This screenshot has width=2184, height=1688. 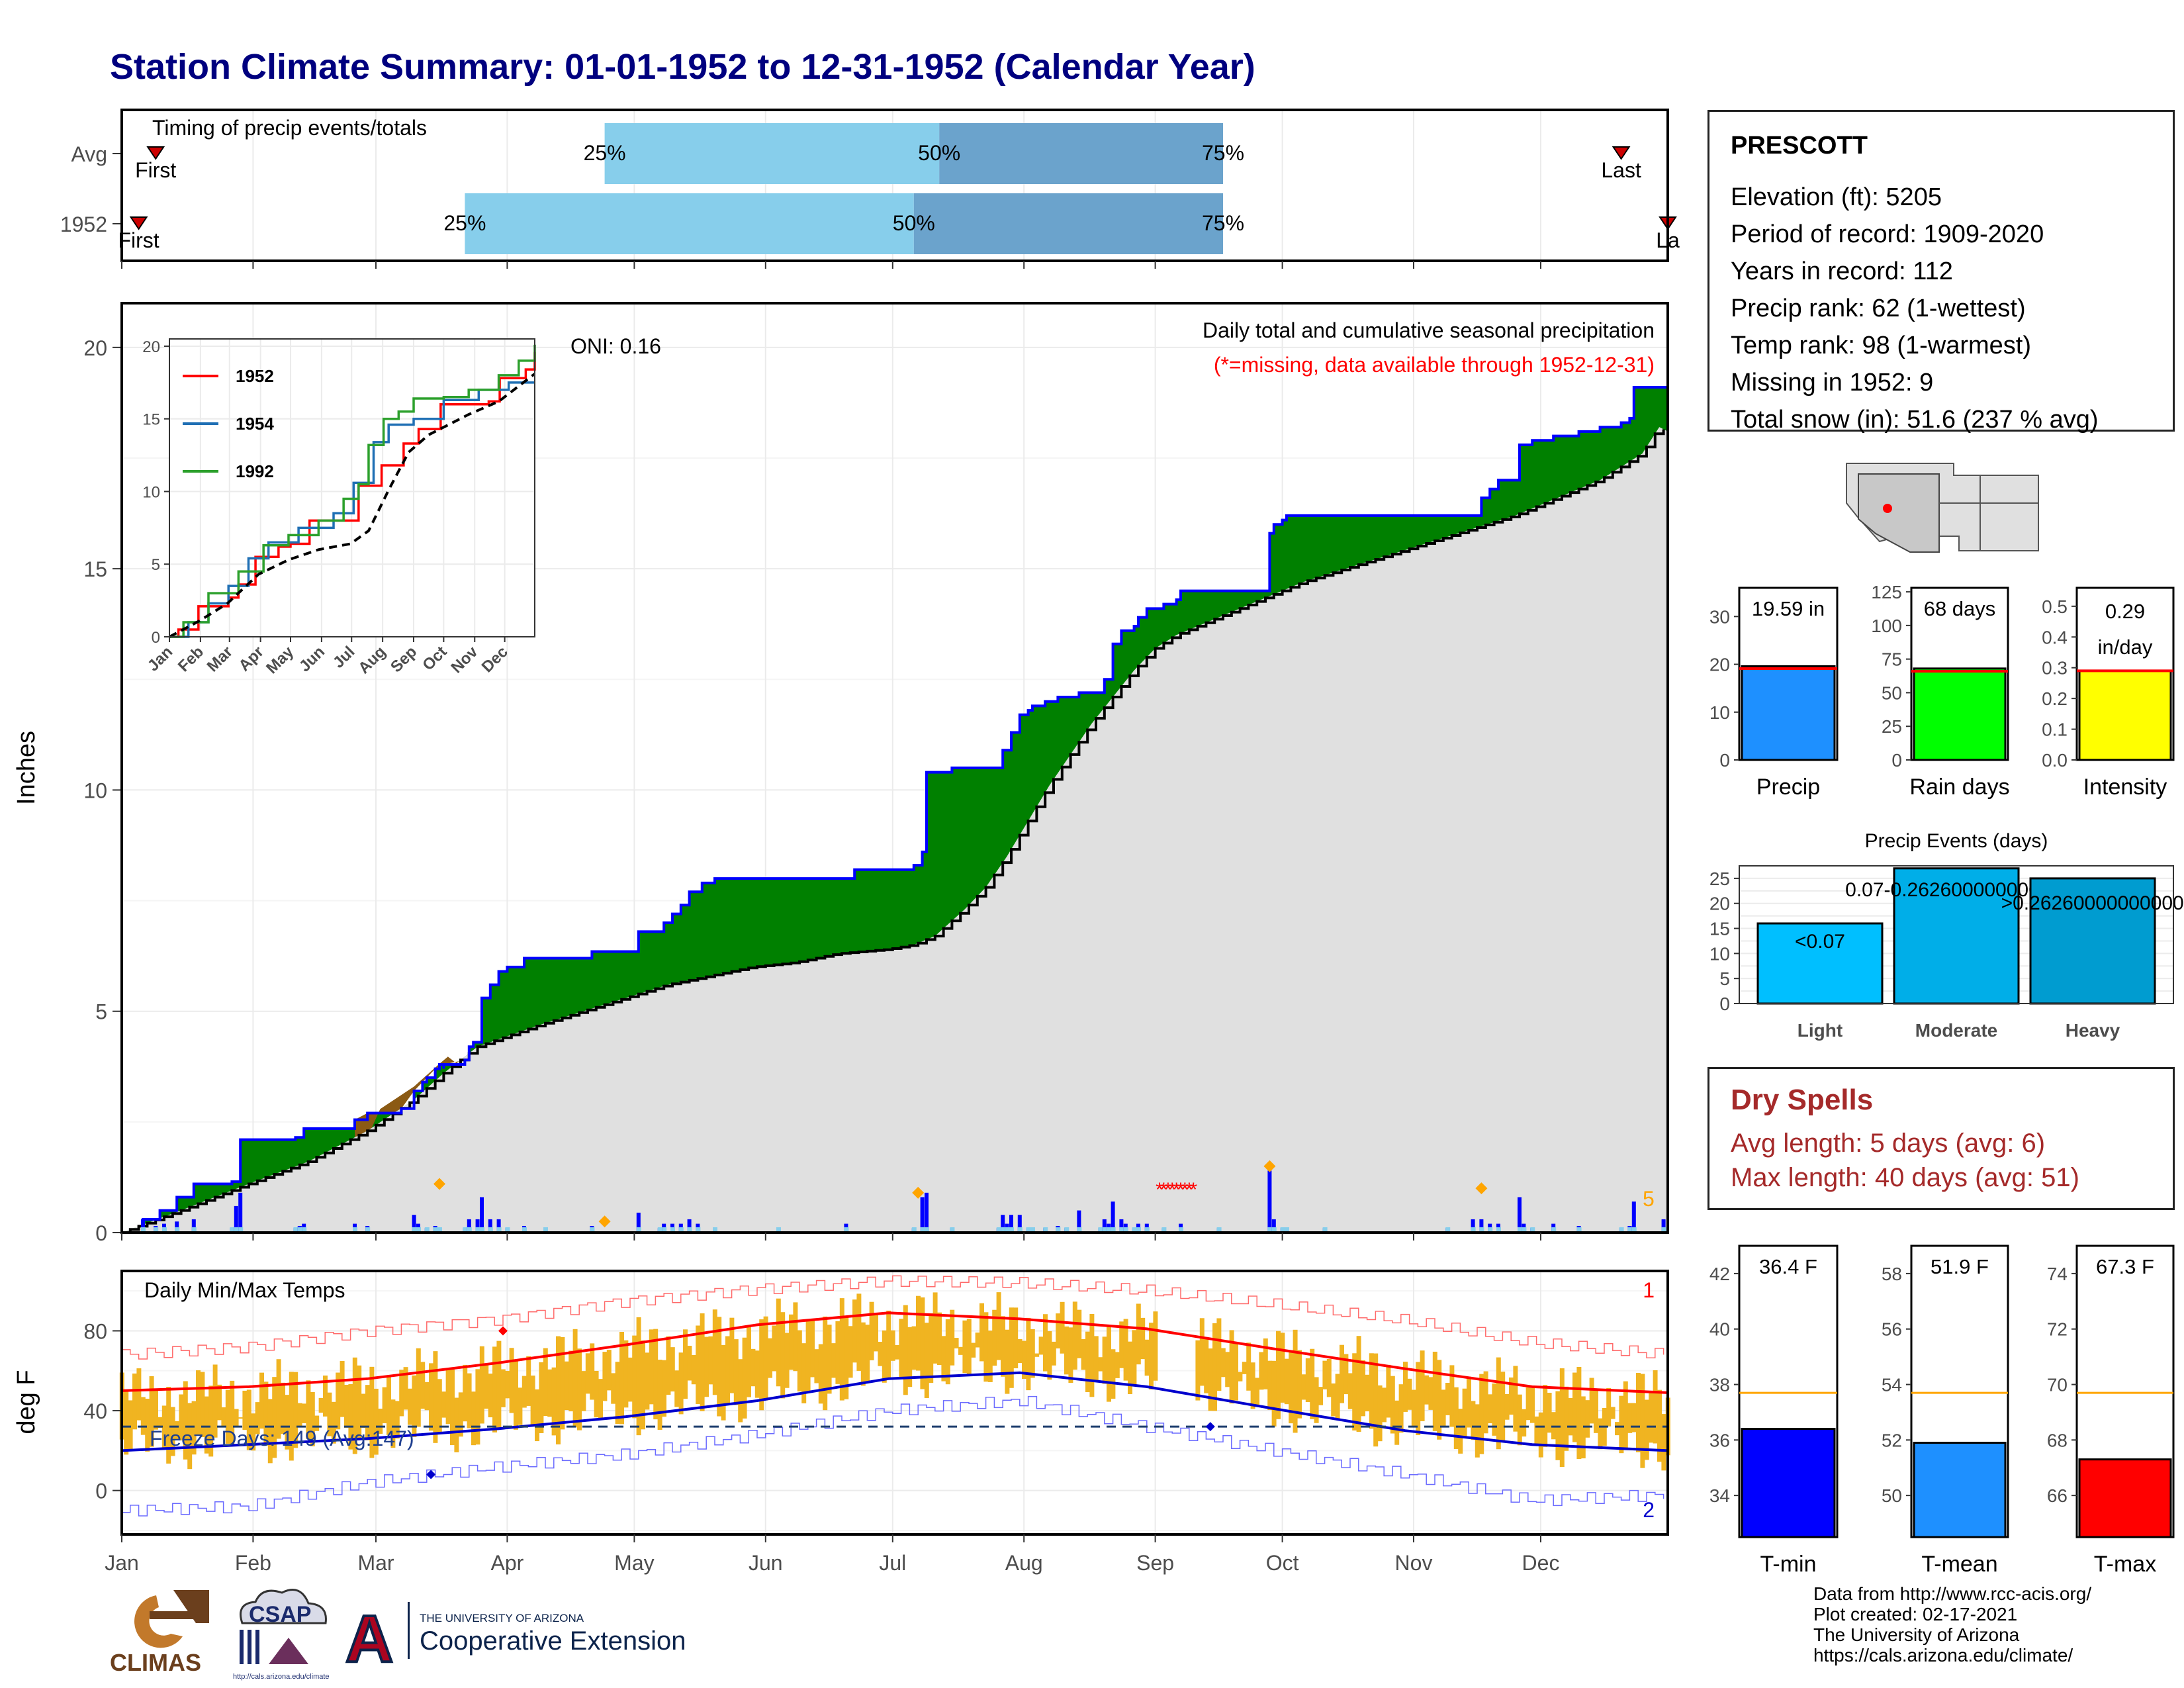 What do you see at coordinates (1888, 234) in the screenshot?
I see `station-period: Period of record: 1909-2020` at bounding box center [1888, 234].